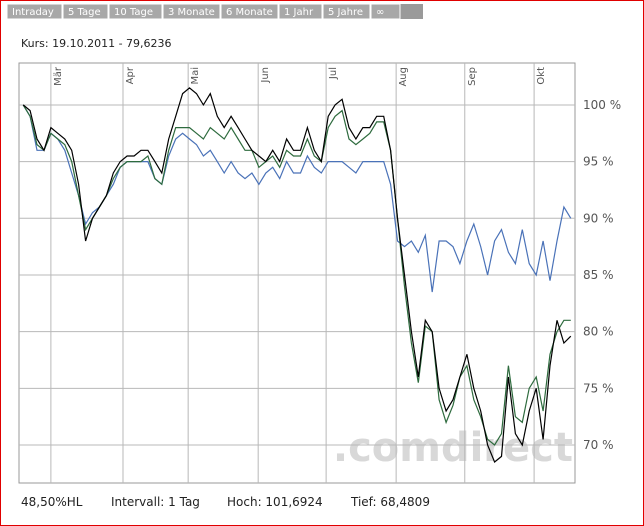 Image resolution: width=644 pixels, height=526 pixels. I want to click on tab-label: ∞, so click(380, 12).